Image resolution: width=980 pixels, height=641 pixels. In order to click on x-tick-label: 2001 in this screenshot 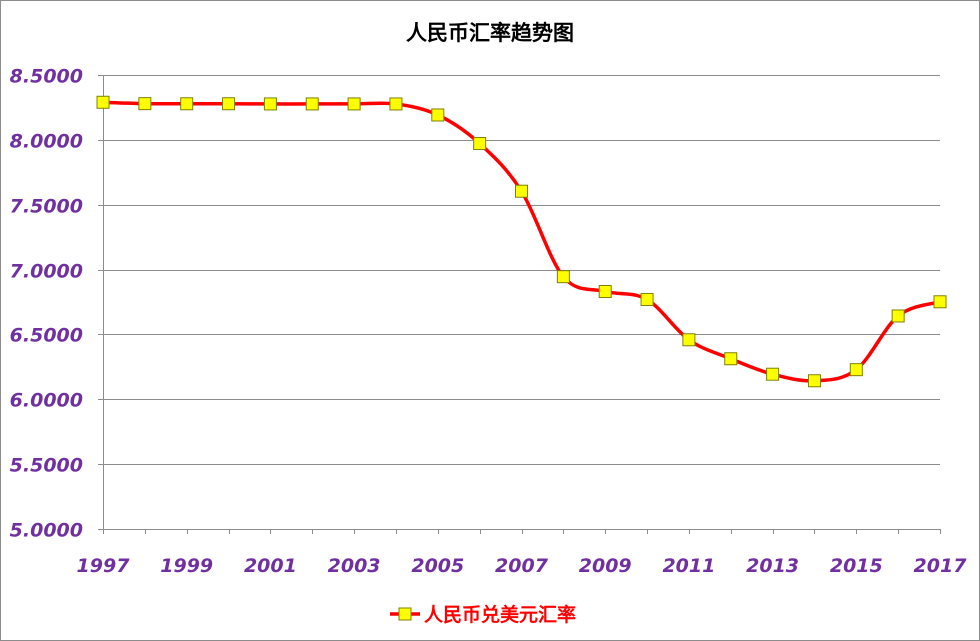, I will do `click(270, 566)`.